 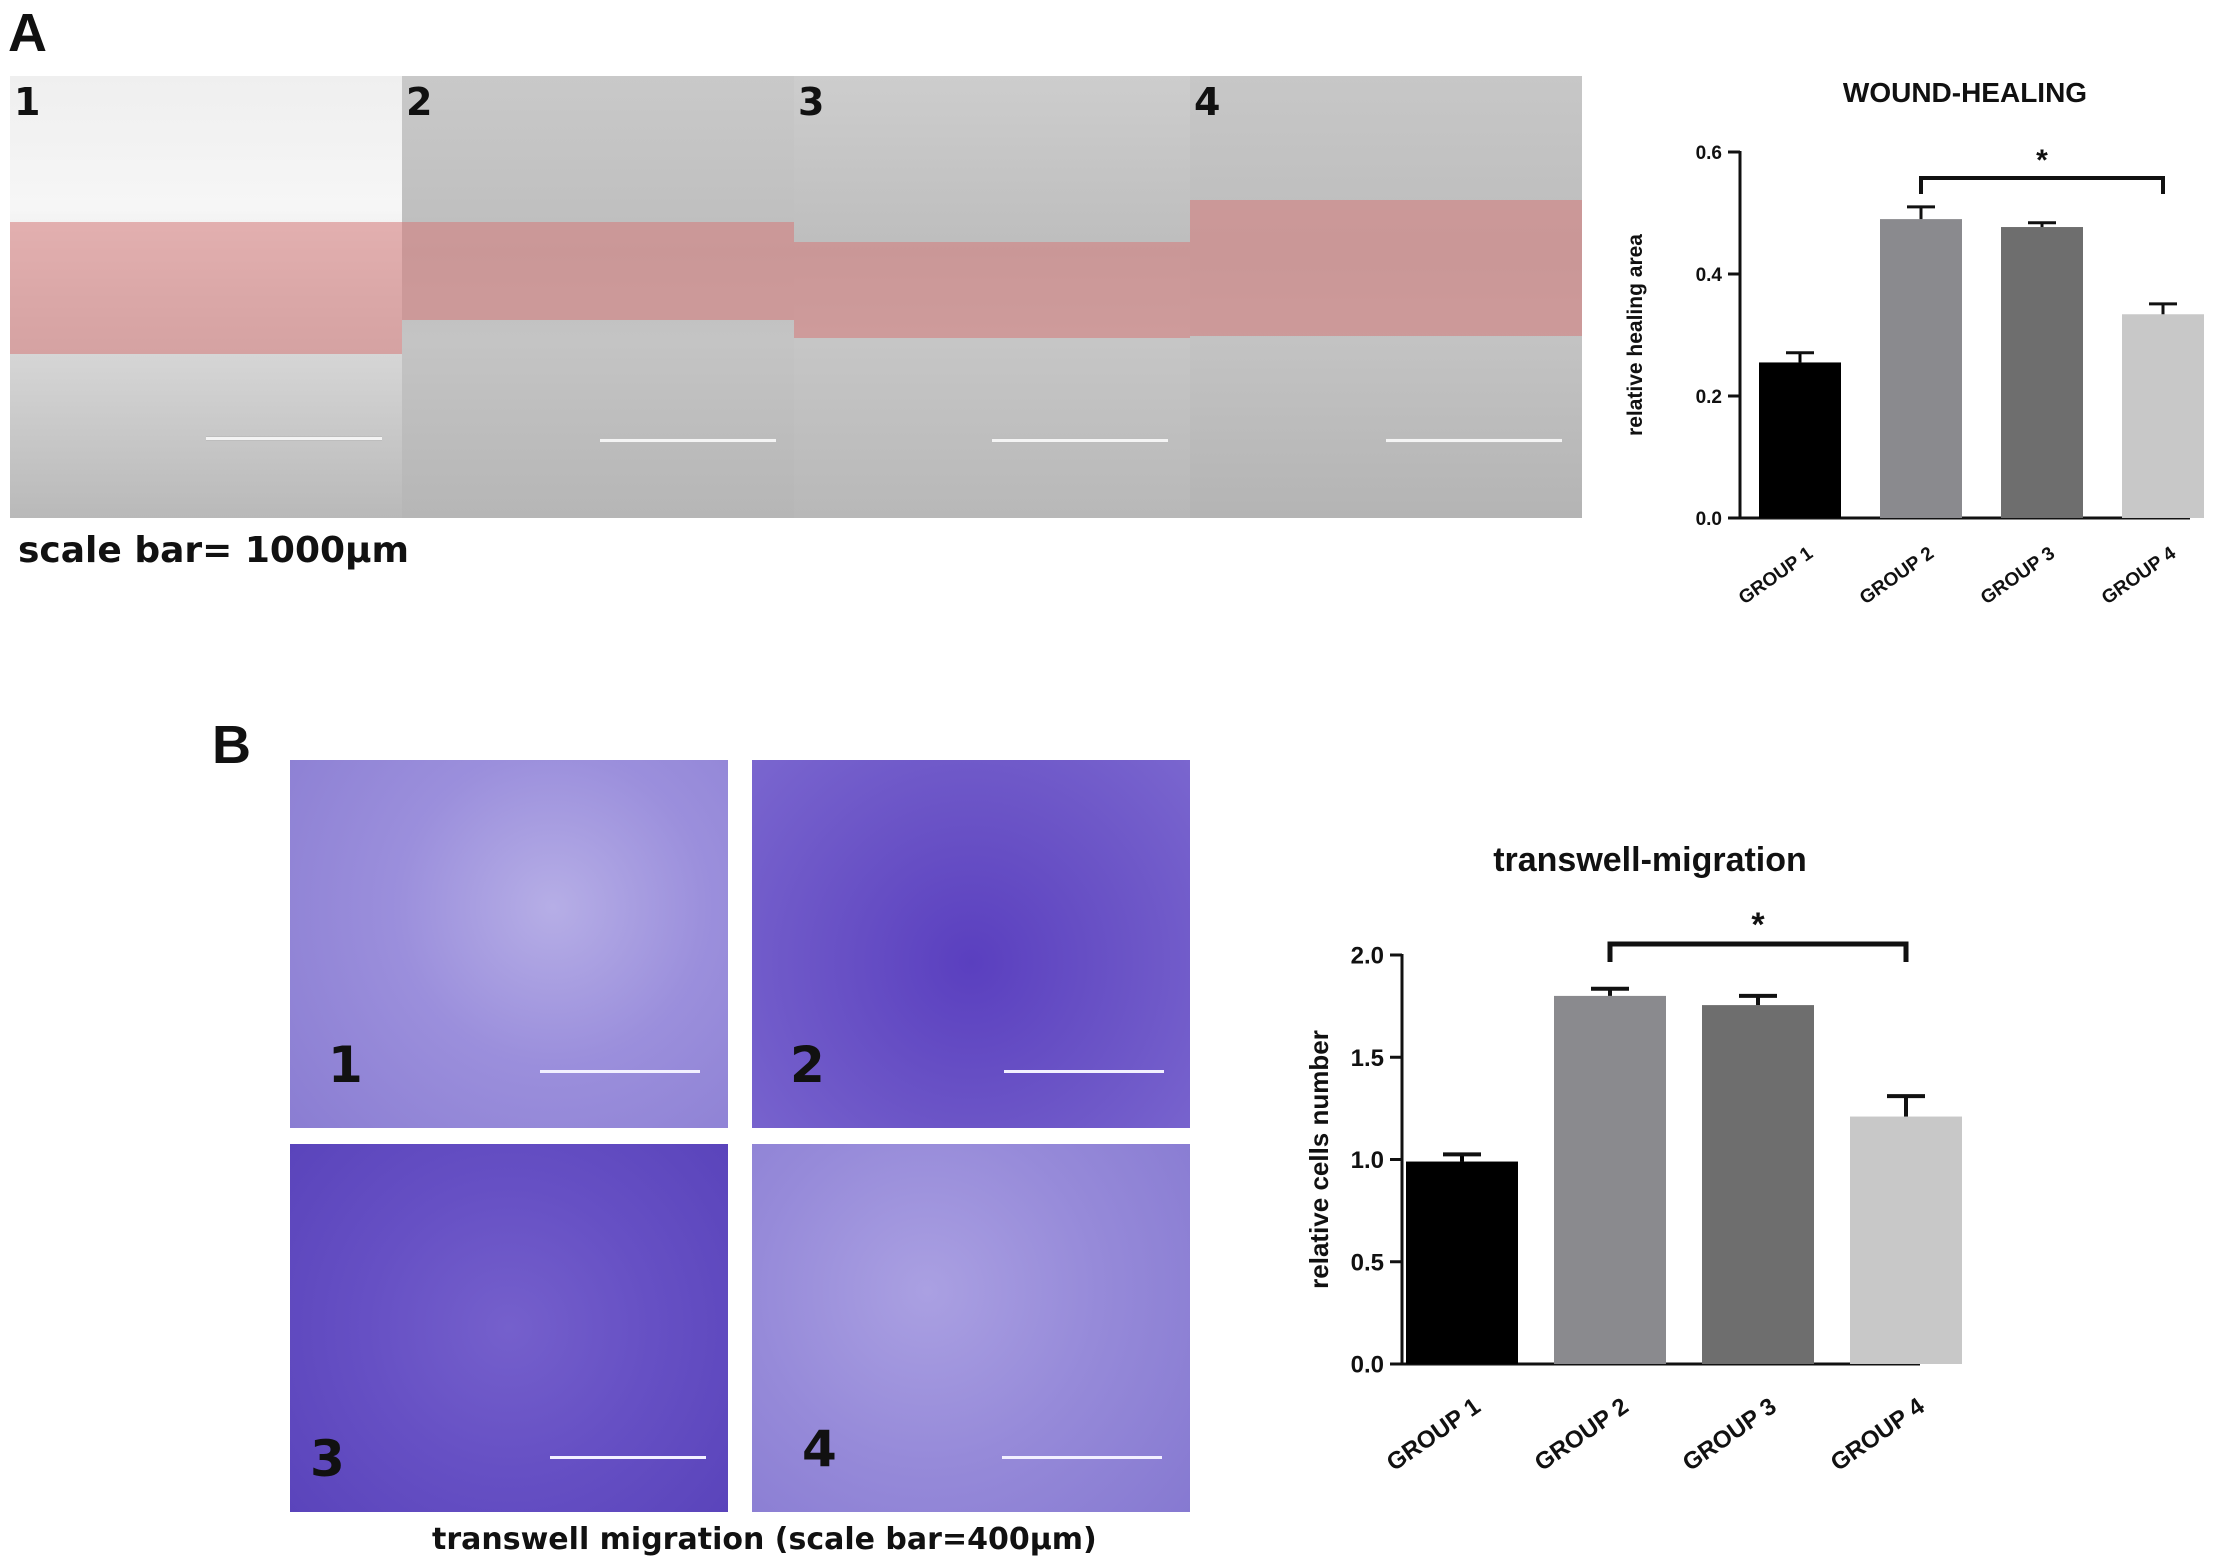 What do you see at coordinates (1709, 275) in the screenshot?
I see `y-tick-label: 0.4` at bounding box center [1709, 275].